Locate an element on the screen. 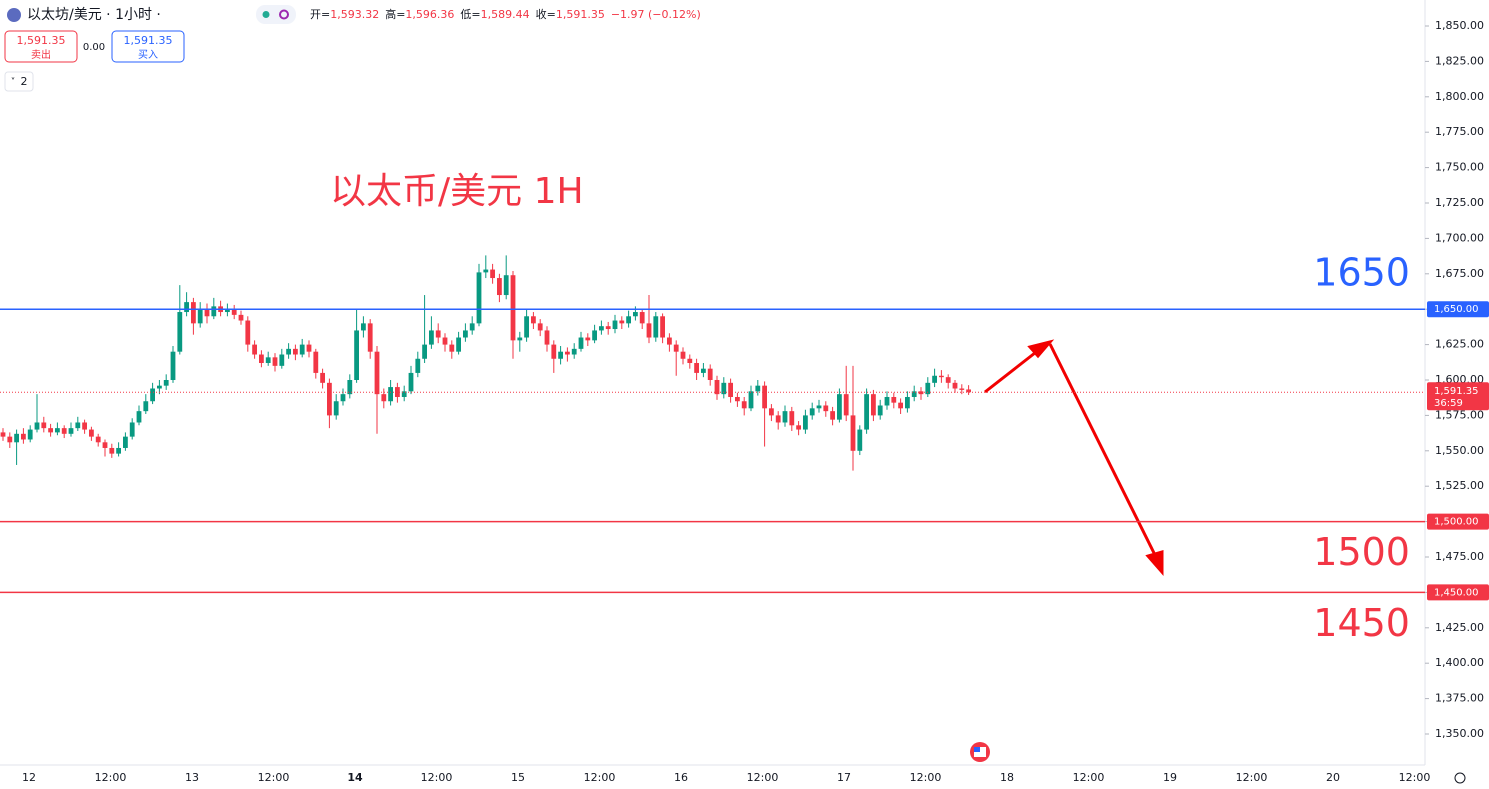 This screenshot has height=789, width=1489. ohlc-label: 收= is located at coordinates (546, 14).